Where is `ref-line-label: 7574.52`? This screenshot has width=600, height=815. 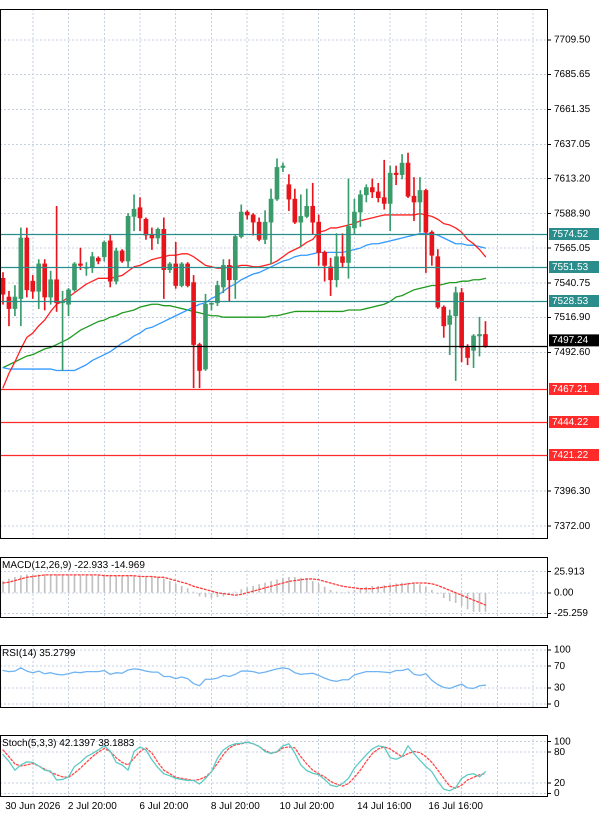
ref-line-label: 7574.52 is located at coordinates (570, 234).